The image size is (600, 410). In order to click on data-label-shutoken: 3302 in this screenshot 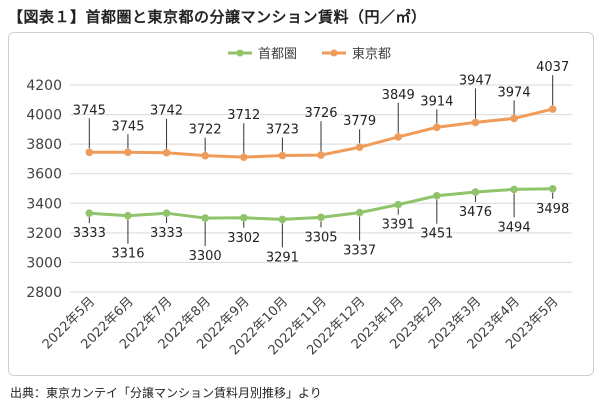, I will do `click(243, 238)`.